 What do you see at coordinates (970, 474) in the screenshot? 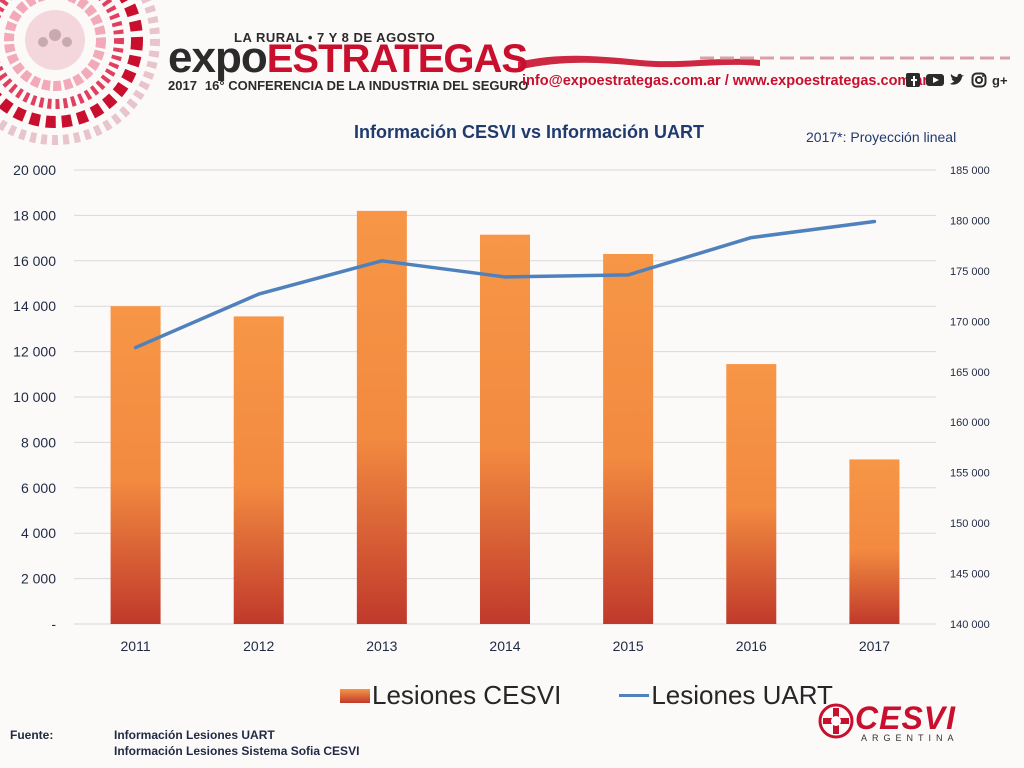
I see `y-right-tick-label: 155 000` at bounding box center [970, 474].